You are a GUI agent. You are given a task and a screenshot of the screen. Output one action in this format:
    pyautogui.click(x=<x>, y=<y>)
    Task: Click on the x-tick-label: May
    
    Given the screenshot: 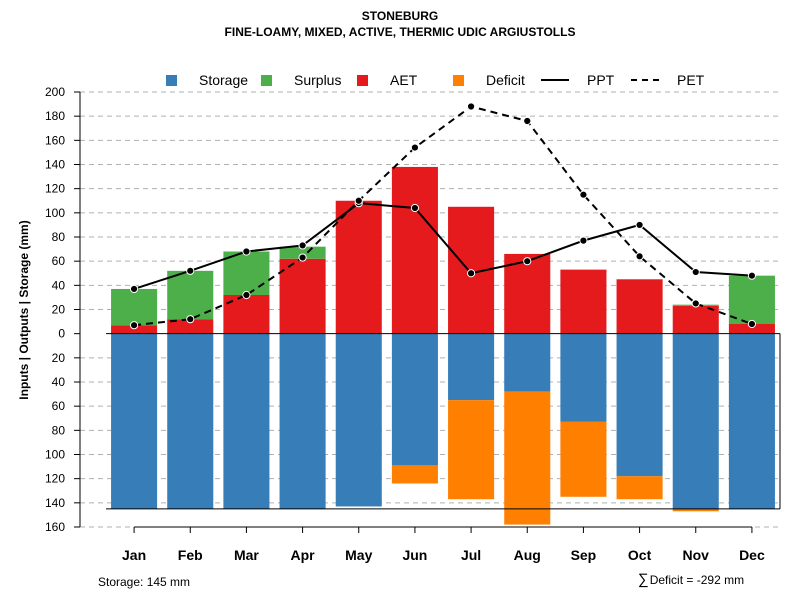 What is the action you would take?
    pyautogui.click(x=358, y=555)
    